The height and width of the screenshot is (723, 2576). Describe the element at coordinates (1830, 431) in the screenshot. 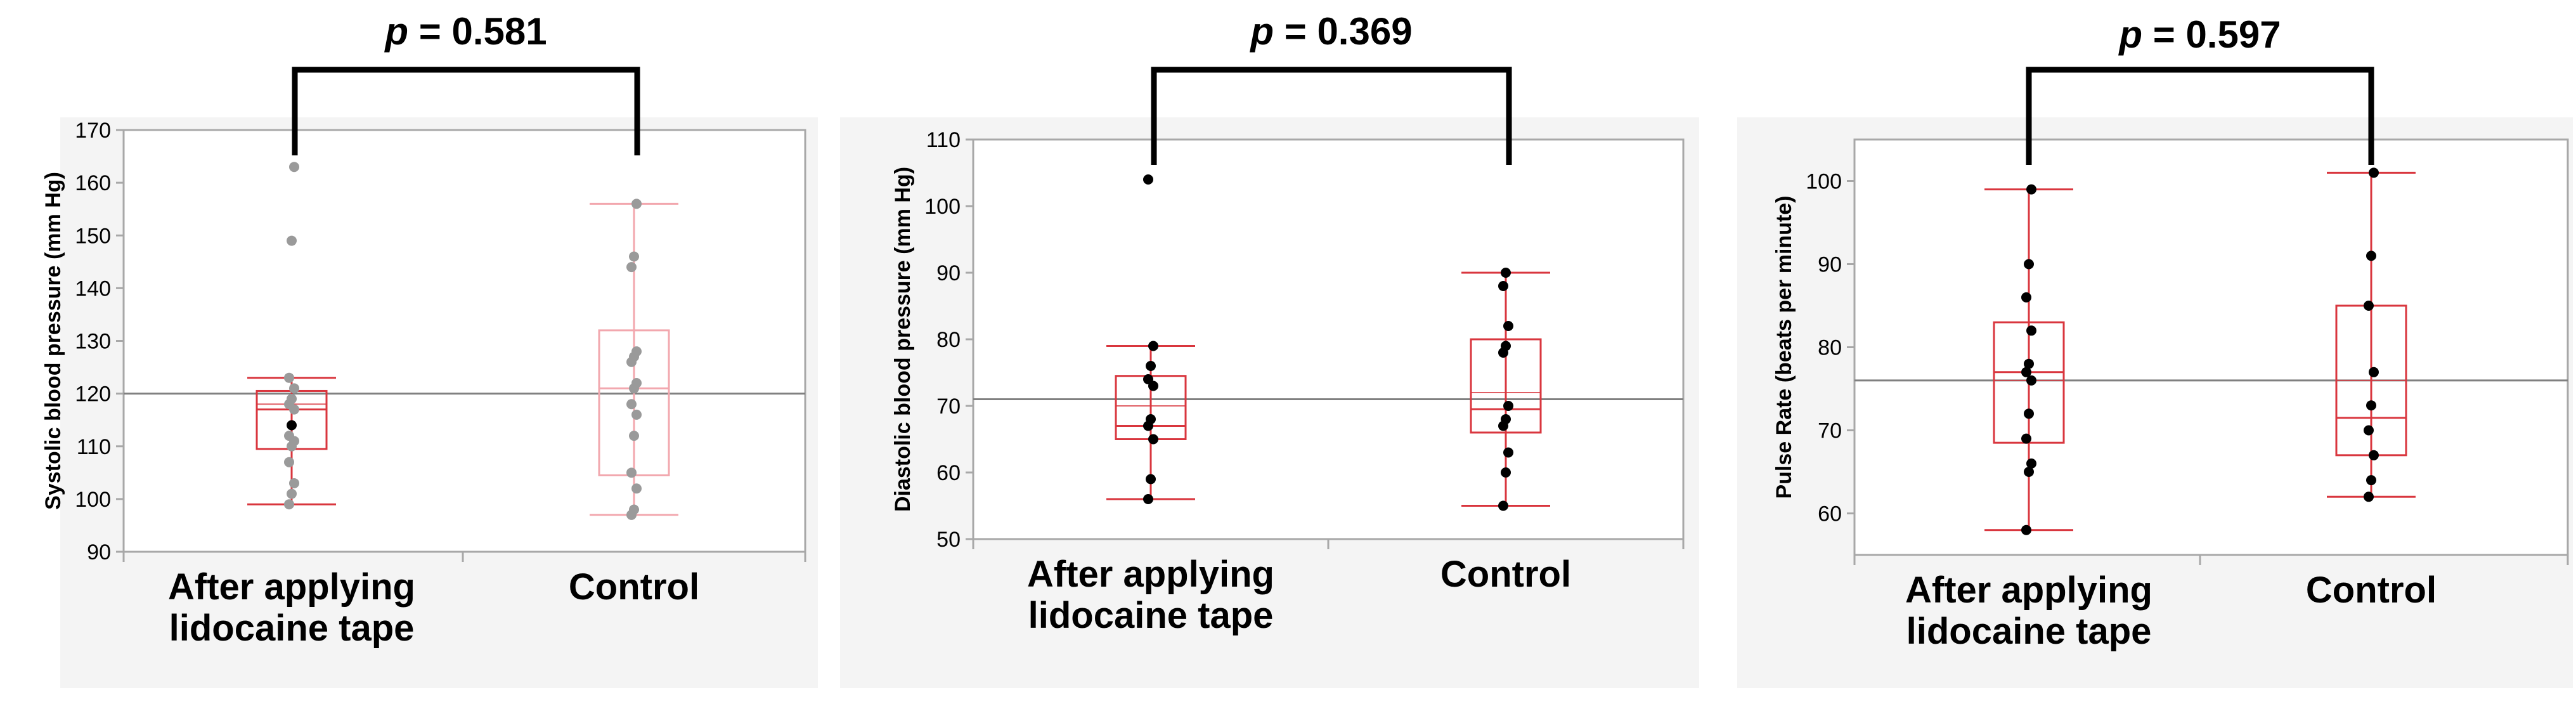

I see `y-tick-label: 70` at that location.